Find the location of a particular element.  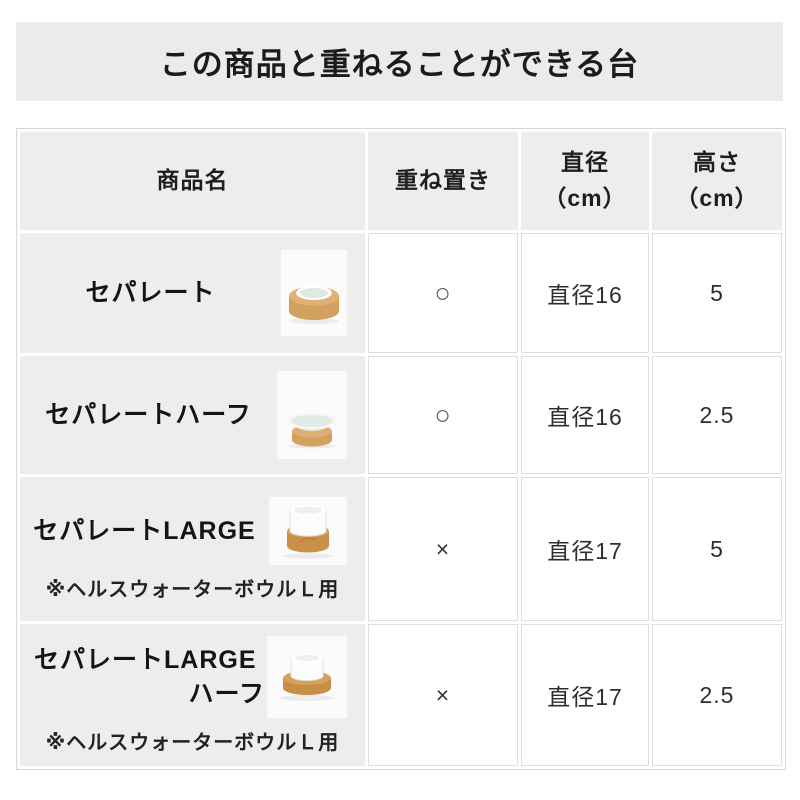

separate-stand-photo is located at coordinates (314, 293).